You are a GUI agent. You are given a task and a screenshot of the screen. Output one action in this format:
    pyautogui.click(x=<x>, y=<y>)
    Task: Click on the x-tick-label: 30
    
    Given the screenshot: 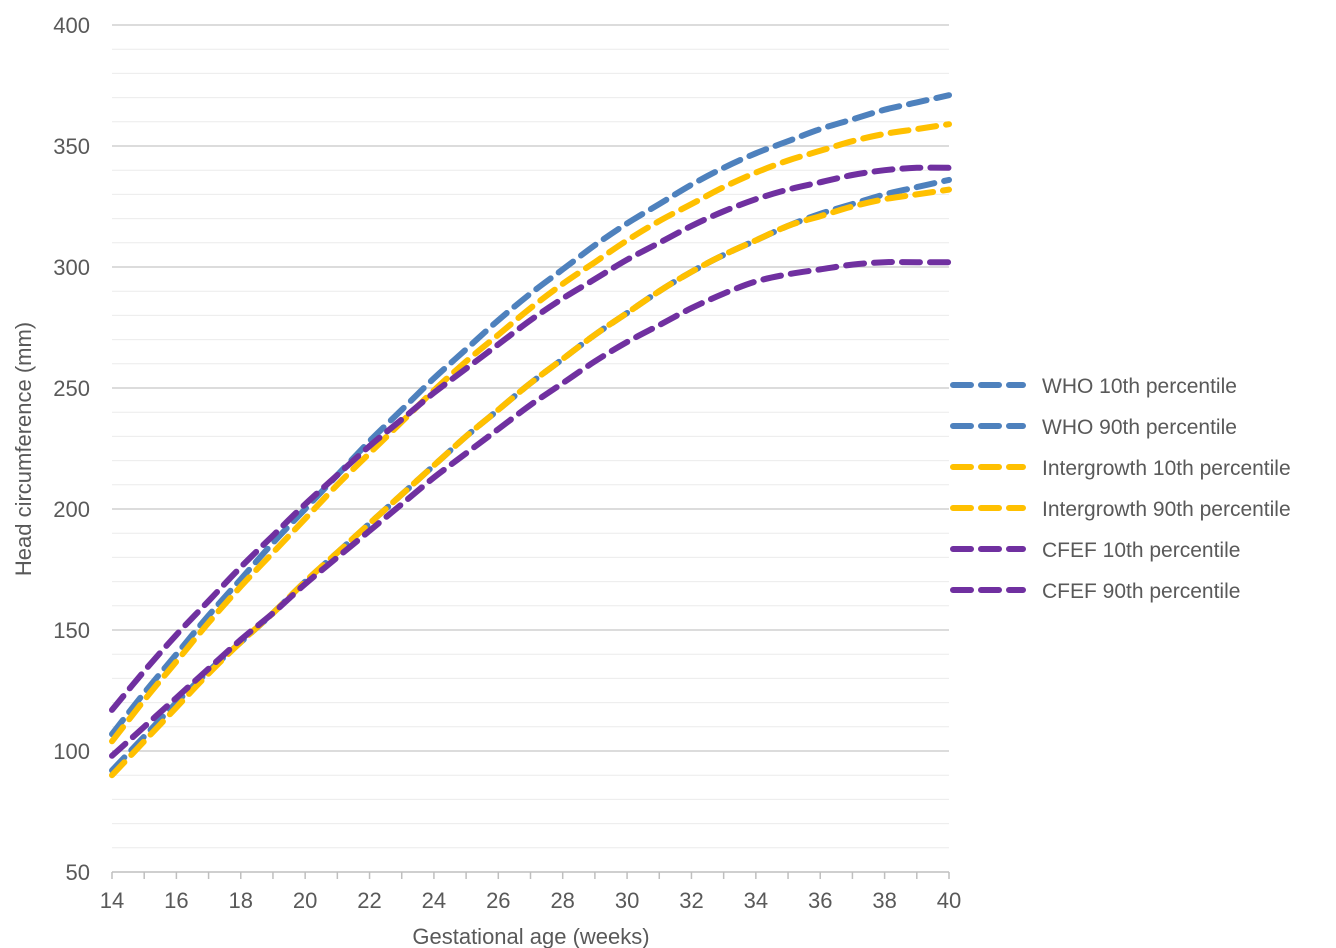 What is the action you would take?
    pyautogui.click(x=627, y=900)
    